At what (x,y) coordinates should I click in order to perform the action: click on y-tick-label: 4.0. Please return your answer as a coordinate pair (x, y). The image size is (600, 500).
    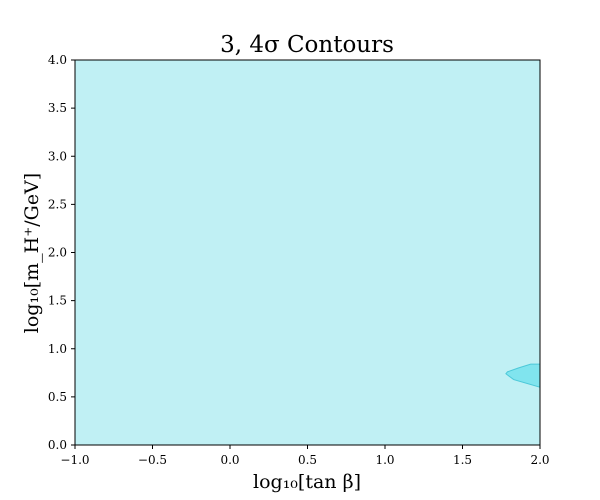
    Looking at the image, I should click on (57, 60).